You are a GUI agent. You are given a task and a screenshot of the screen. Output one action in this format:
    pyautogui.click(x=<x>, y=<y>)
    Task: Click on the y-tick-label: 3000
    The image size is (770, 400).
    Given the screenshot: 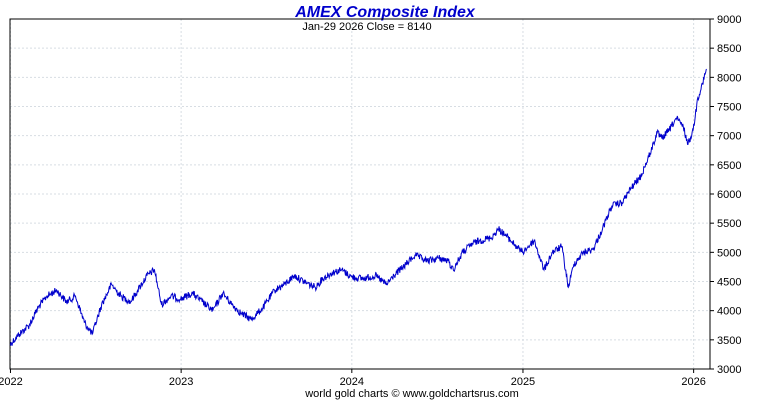 What is the action you would take?
    pyautogui.click(x=729, y=370)
    